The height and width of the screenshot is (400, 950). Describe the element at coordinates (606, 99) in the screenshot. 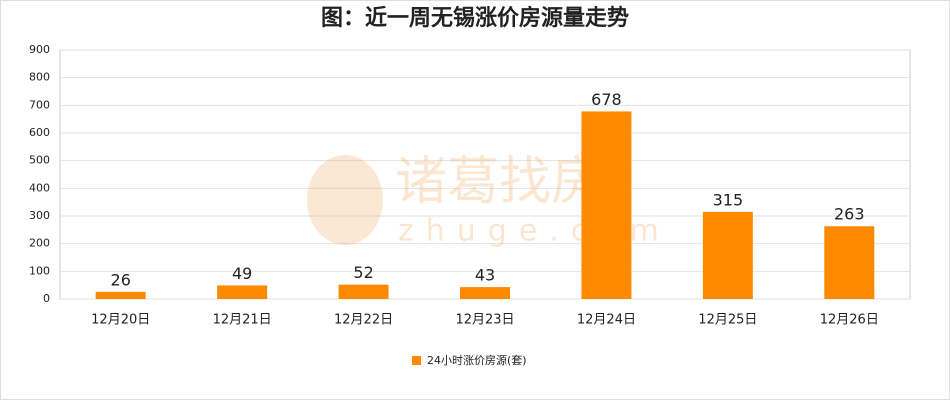

I see `value-label: 678` at that location.